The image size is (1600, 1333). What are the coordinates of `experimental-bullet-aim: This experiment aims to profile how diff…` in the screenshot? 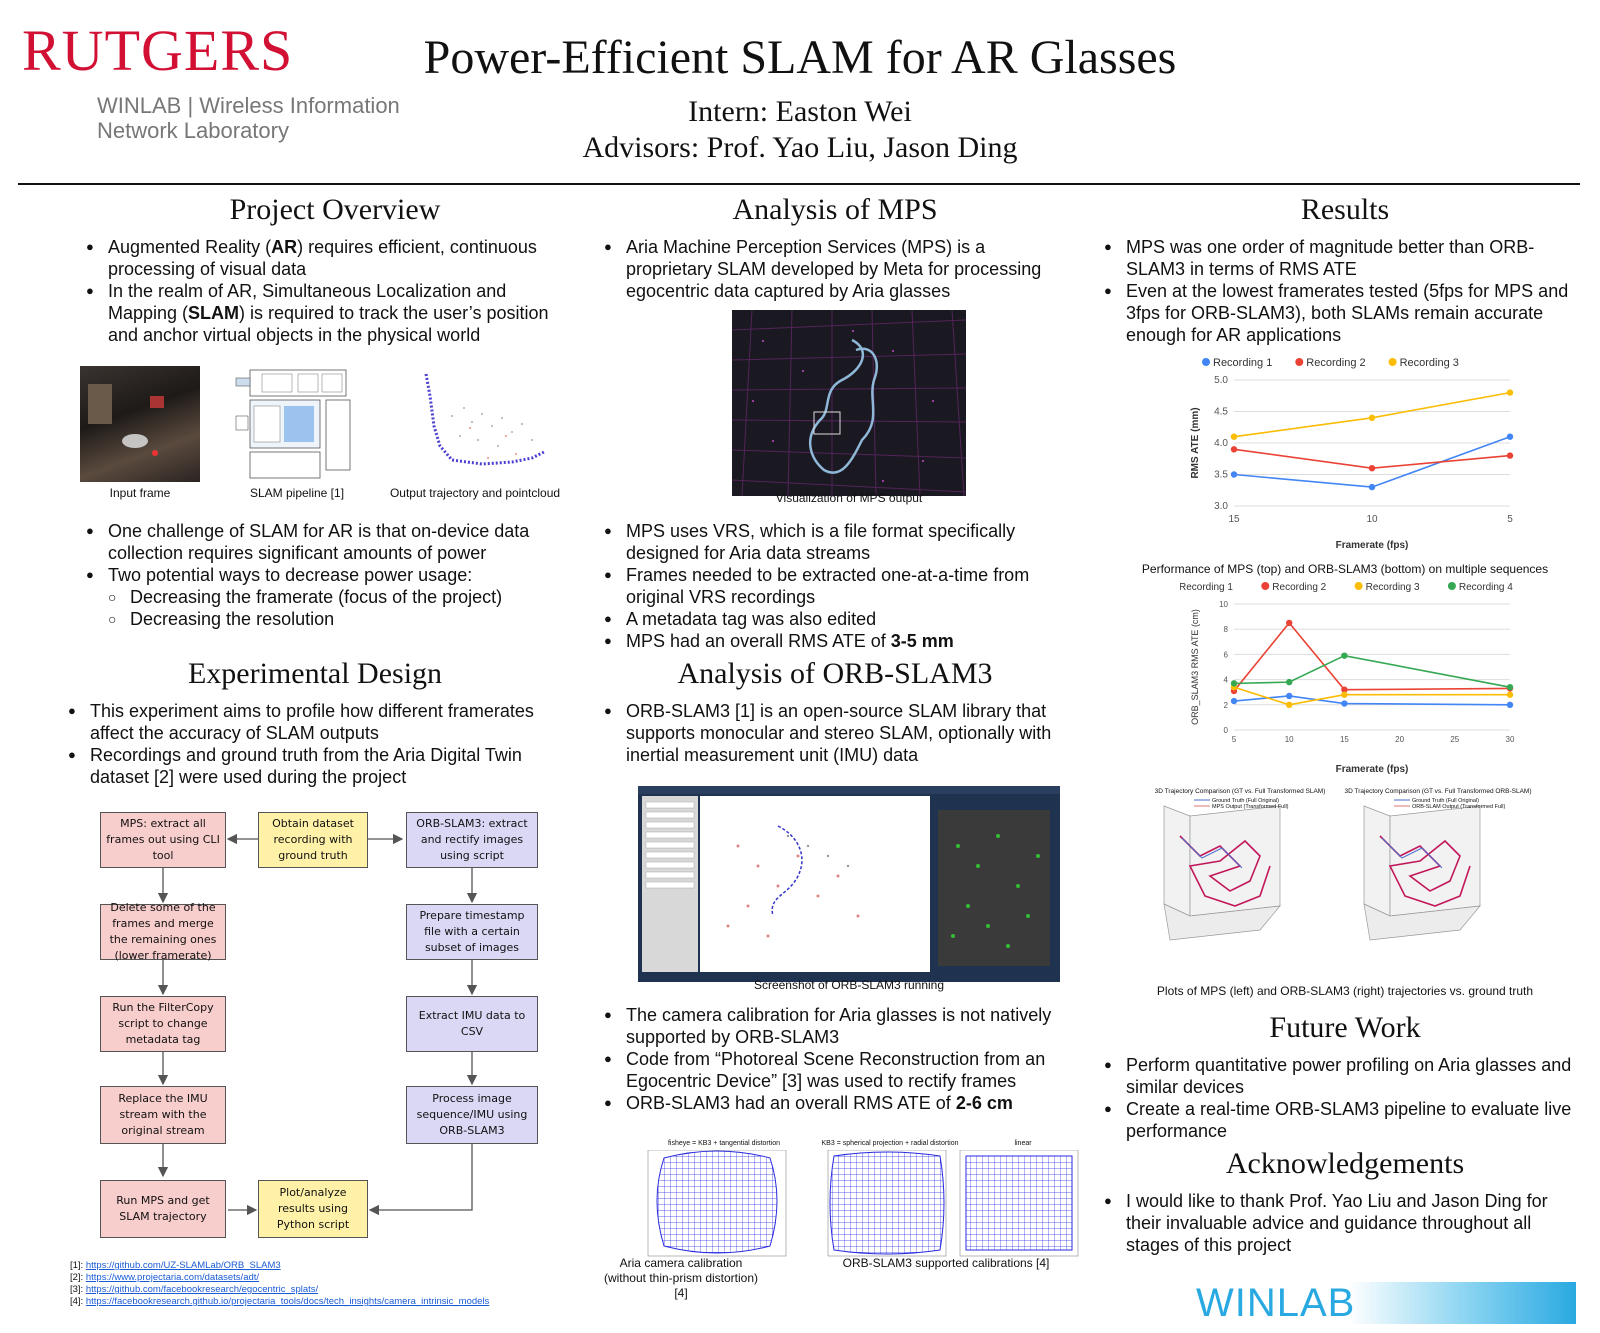 It's located at (318, 722).